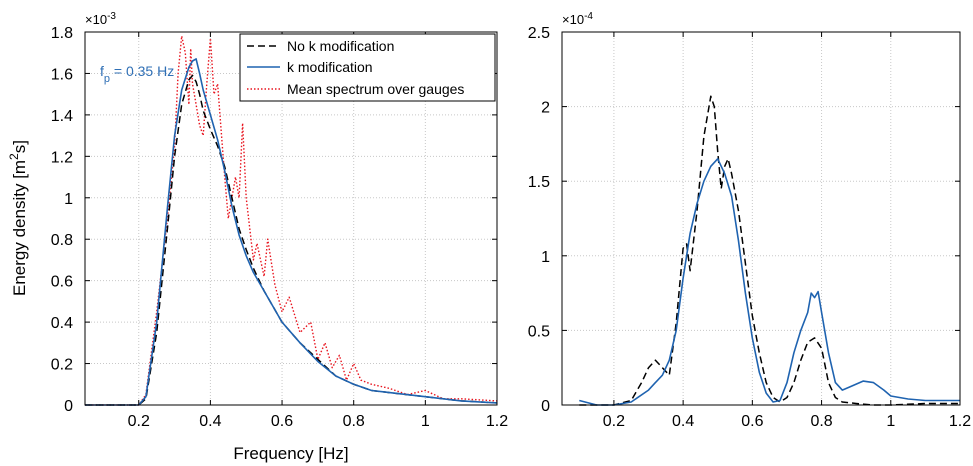 The width and height of the screenshot is (973, 466). What do you see at coordinates (68, 406) in the screenshot?
I see `left-y-tick-label: 0` at bounding box center [68, 406].